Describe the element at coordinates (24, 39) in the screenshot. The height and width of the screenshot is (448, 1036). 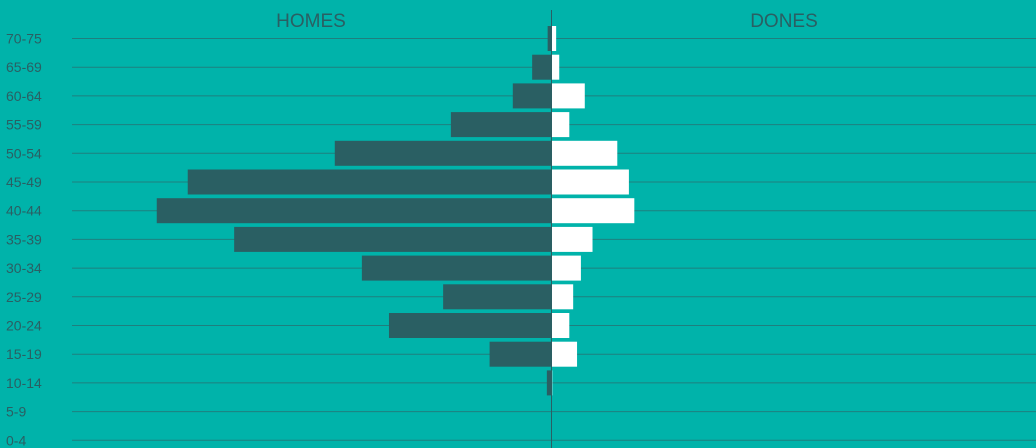
I see `y-tick-label: 70-75` at that location.